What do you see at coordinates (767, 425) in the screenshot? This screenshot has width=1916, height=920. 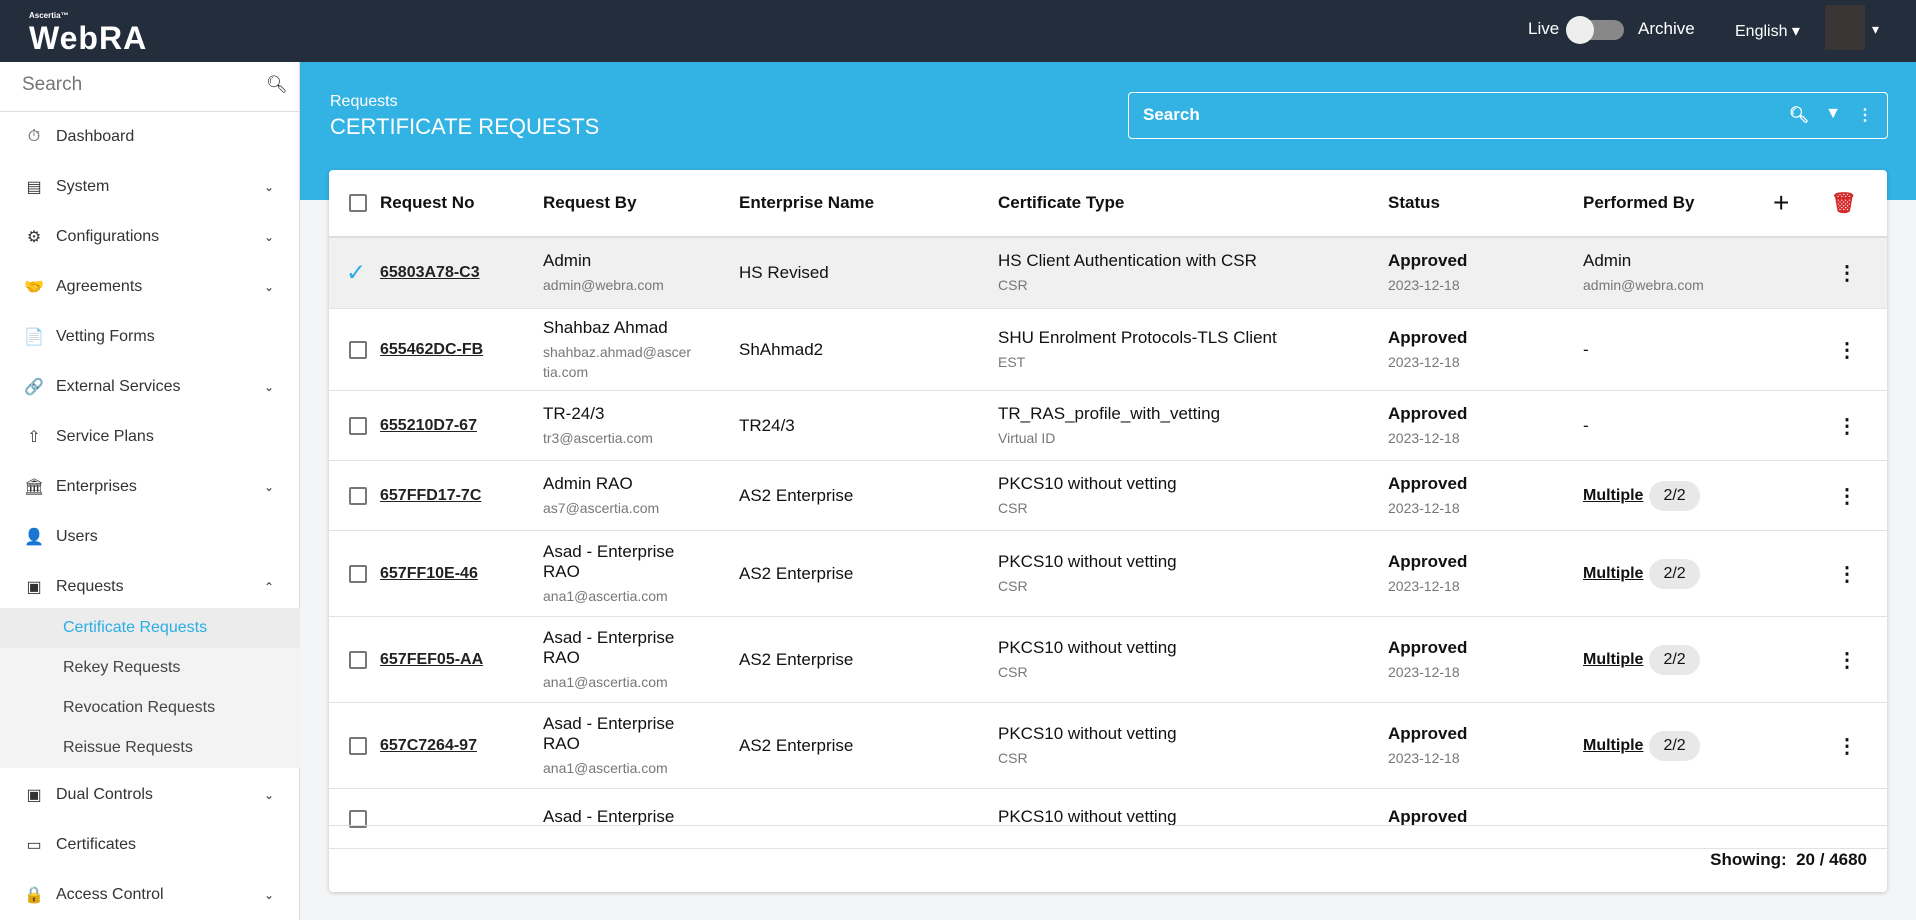 I see `enterprise-name: TR24/3` at bounding box center [767, 425].